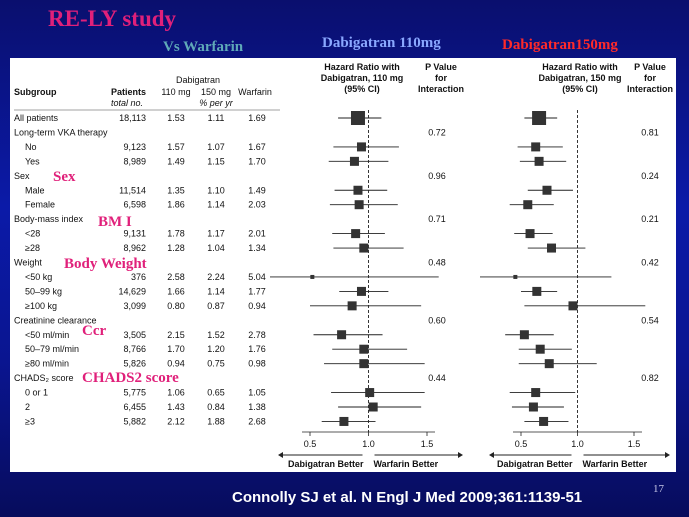 The height and width of the screenshot is (517, 689). Describe the element at coordinates (55, 320) in the screenshot. I see `row-label: Creatinine clearance` at that location.